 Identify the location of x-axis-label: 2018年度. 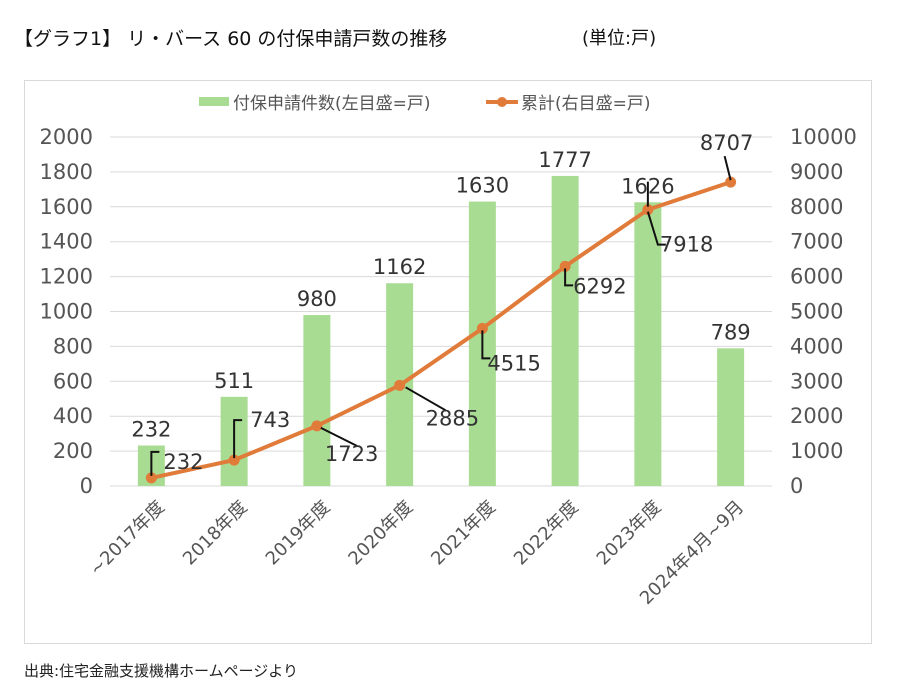
(215, 533).